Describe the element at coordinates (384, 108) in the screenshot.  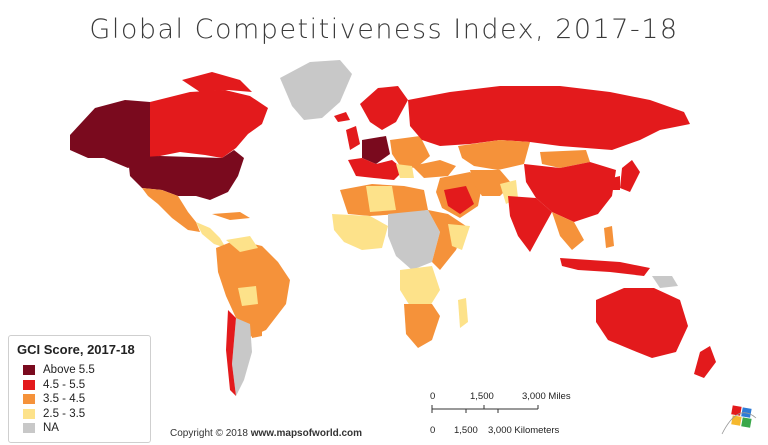
I see `scandinavia` at that location.